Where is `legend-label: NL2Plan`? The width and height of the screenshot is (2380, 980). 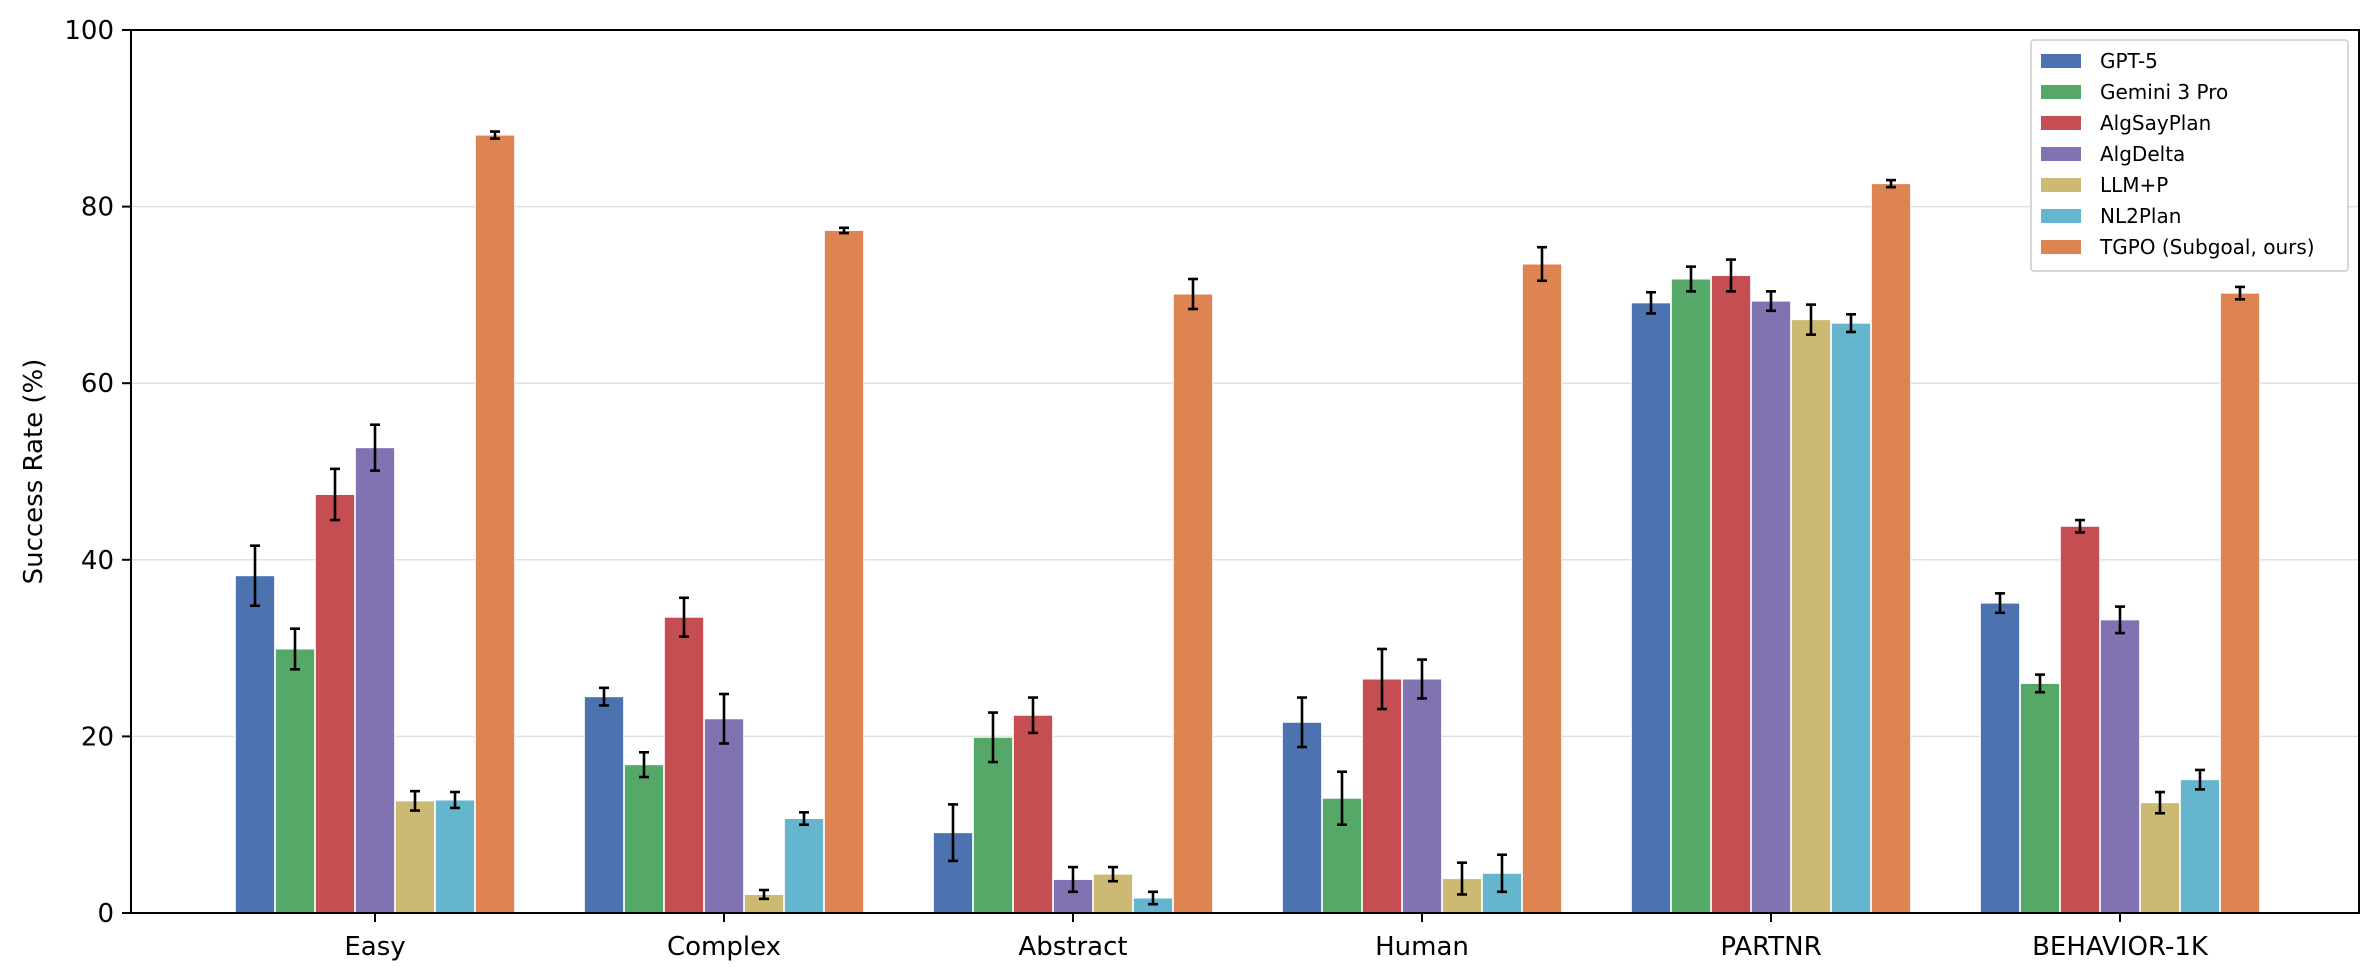 legend-label: NL2Plan is located at coordinates (2140, 216).